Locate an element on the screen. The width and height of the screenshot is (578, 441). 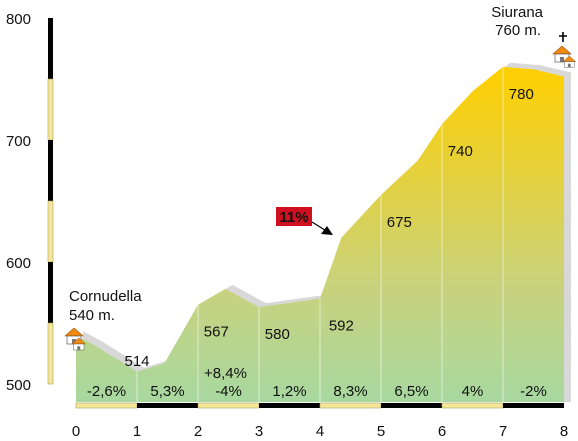
x-tick-label-0: 0 is located at coordinates (76, 431).